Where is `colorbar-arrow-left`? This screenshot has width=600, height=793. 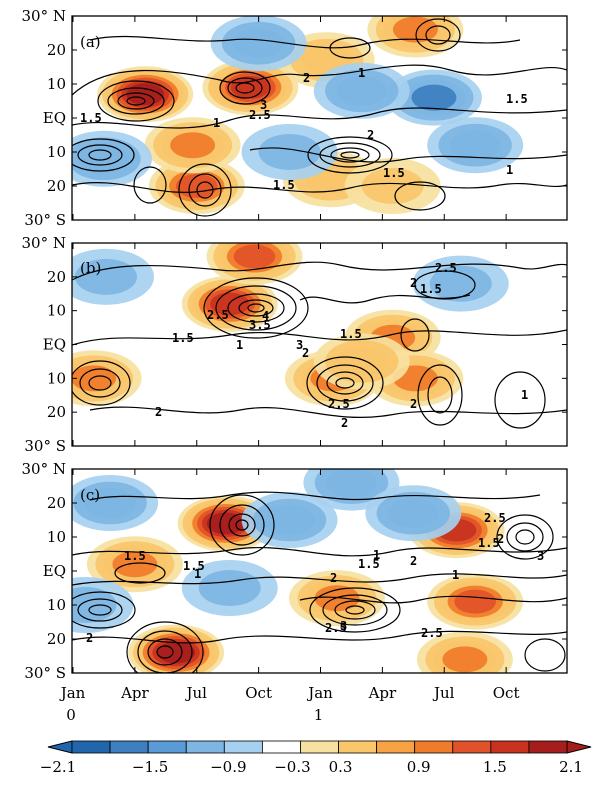
colorbar-arrow-left is located at coordinates (60, 747).